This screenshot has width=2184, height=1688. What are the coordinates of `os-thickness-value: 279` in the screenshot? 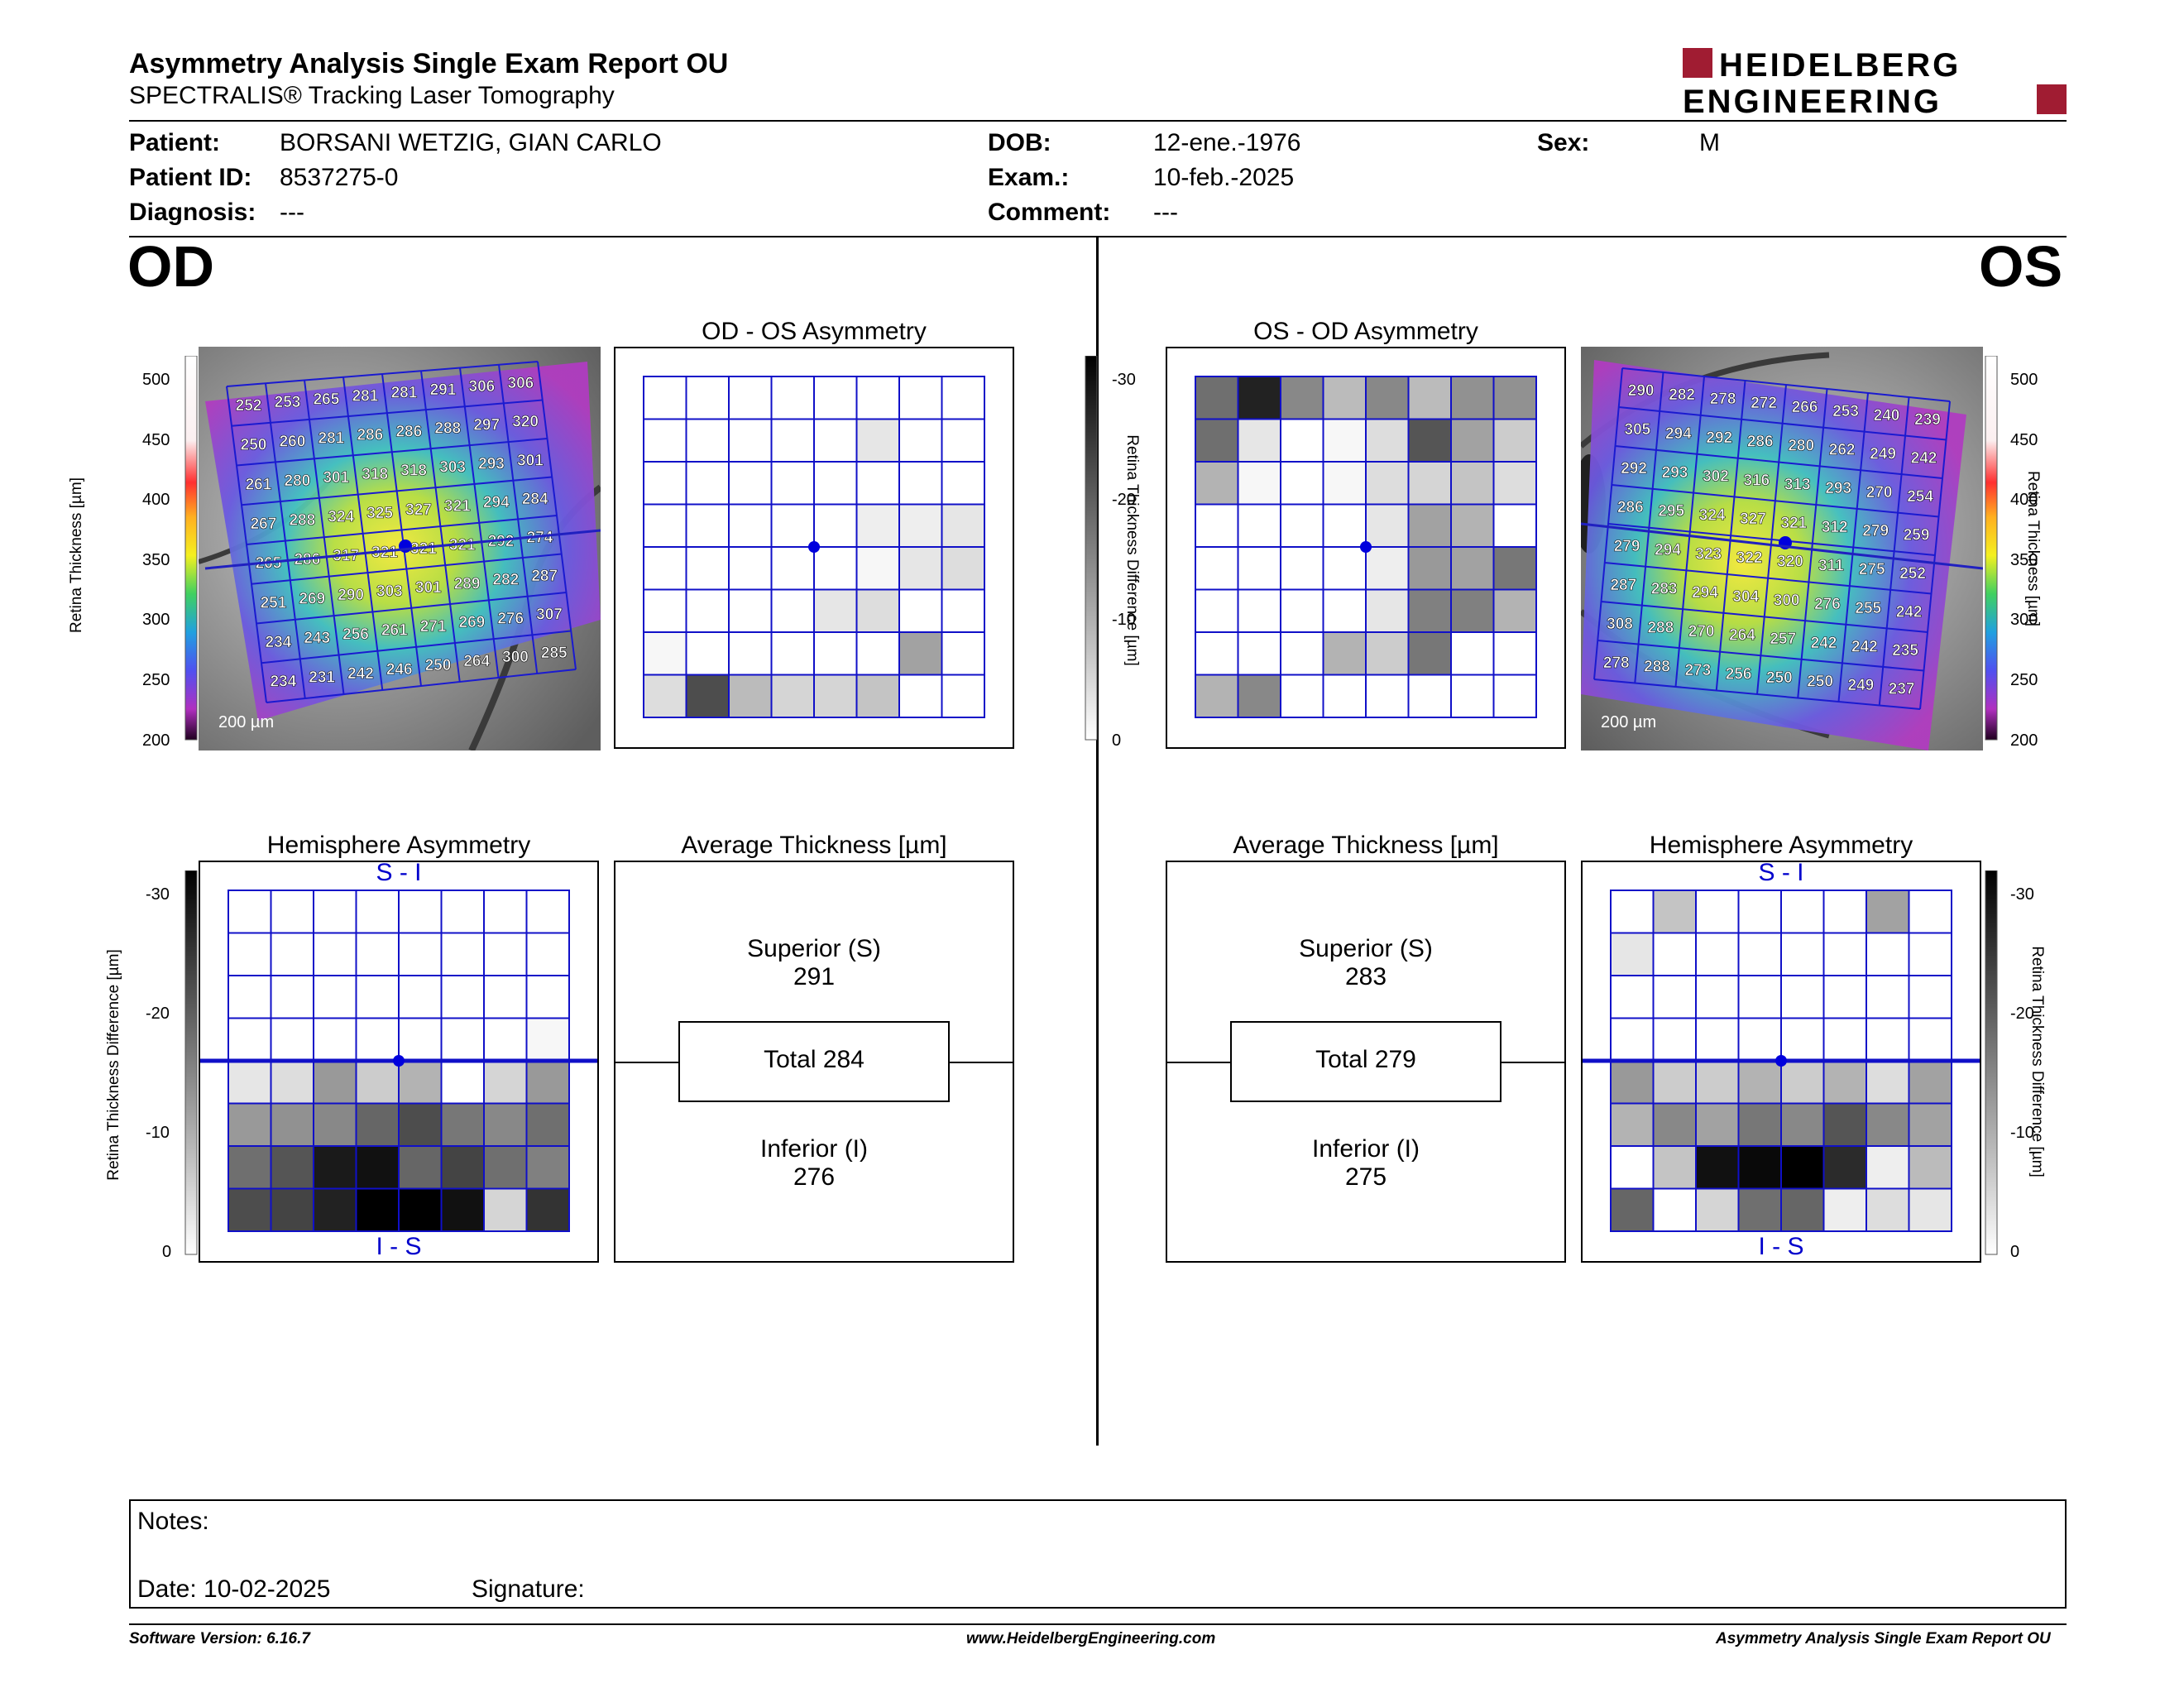 It's located at (1627, 546).